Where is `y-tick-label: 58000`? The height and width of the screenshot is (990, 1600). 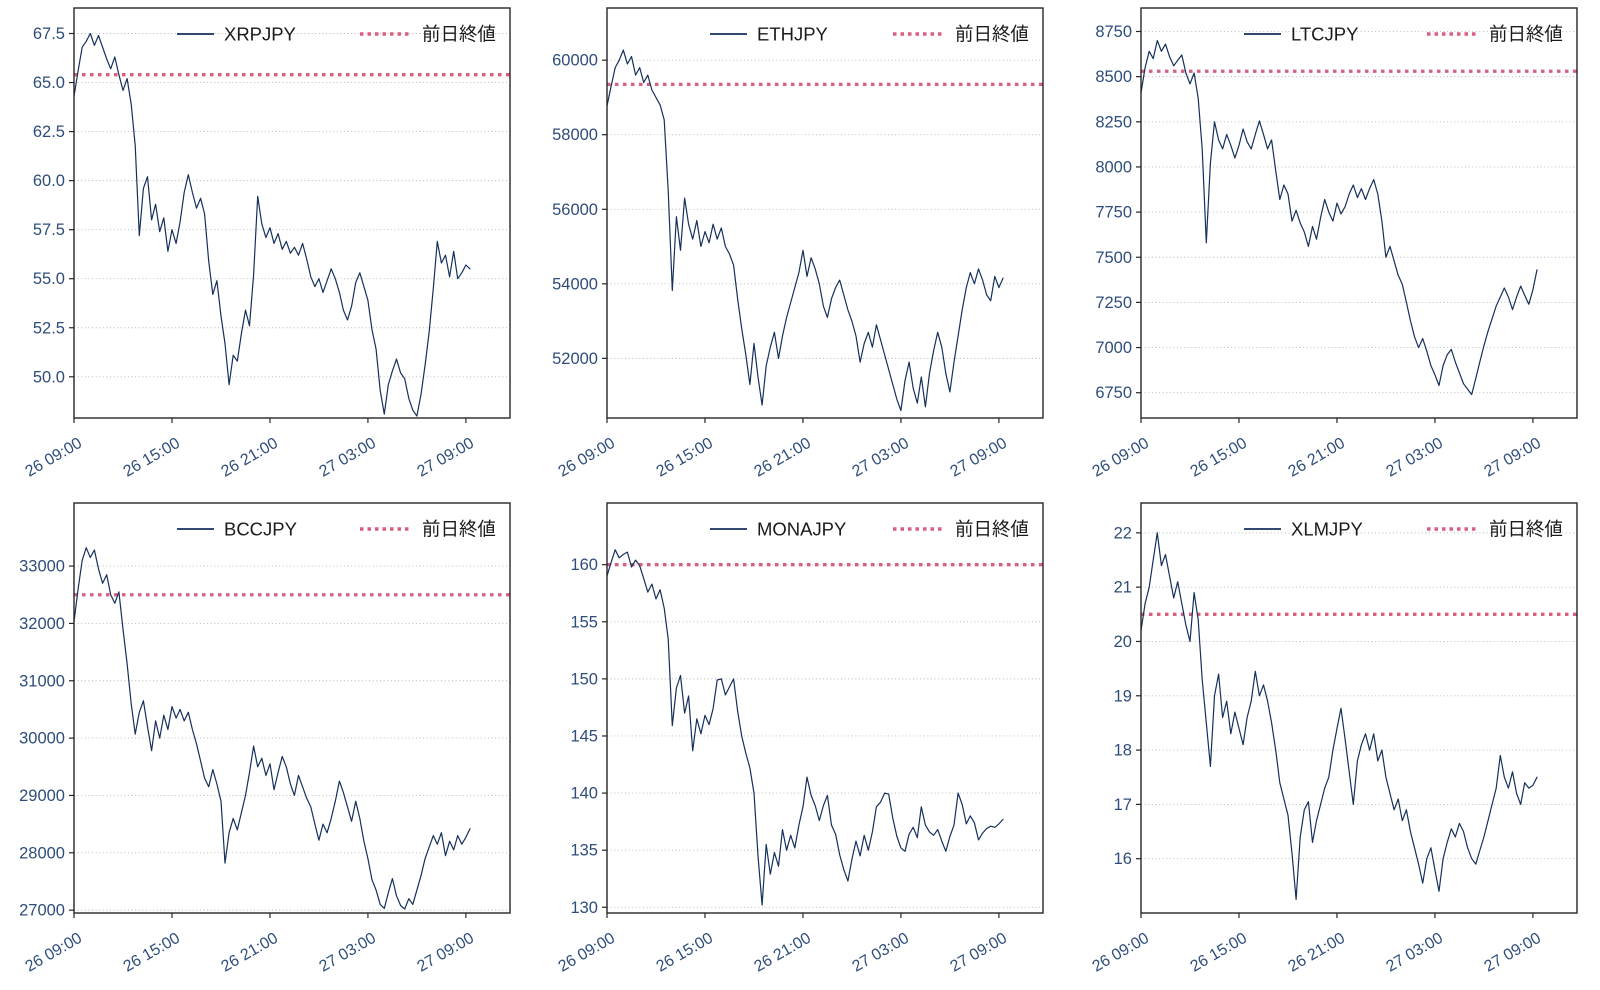
y-tick-label: 58000 is located at coordinates (575, 135).